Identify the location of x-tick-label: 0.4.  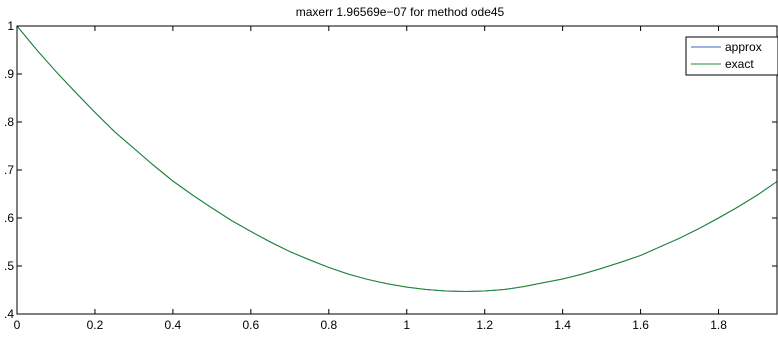
(173, 325).